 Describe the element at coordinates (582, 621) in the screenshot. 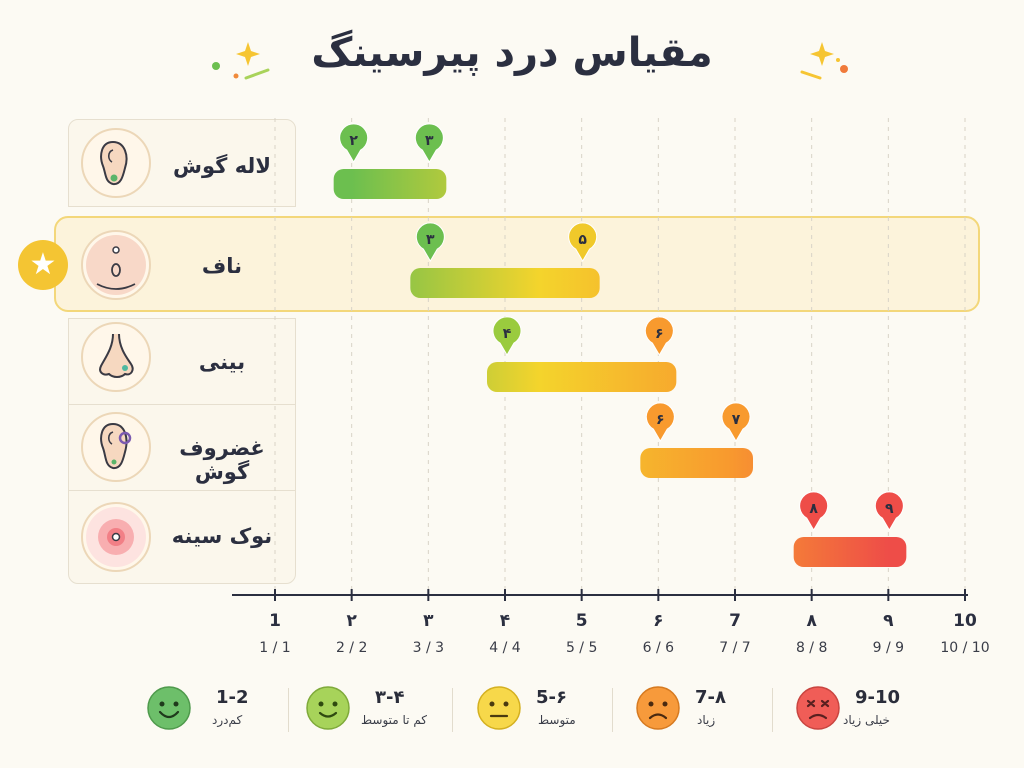

I see `x-tick-label: 5` at that location.